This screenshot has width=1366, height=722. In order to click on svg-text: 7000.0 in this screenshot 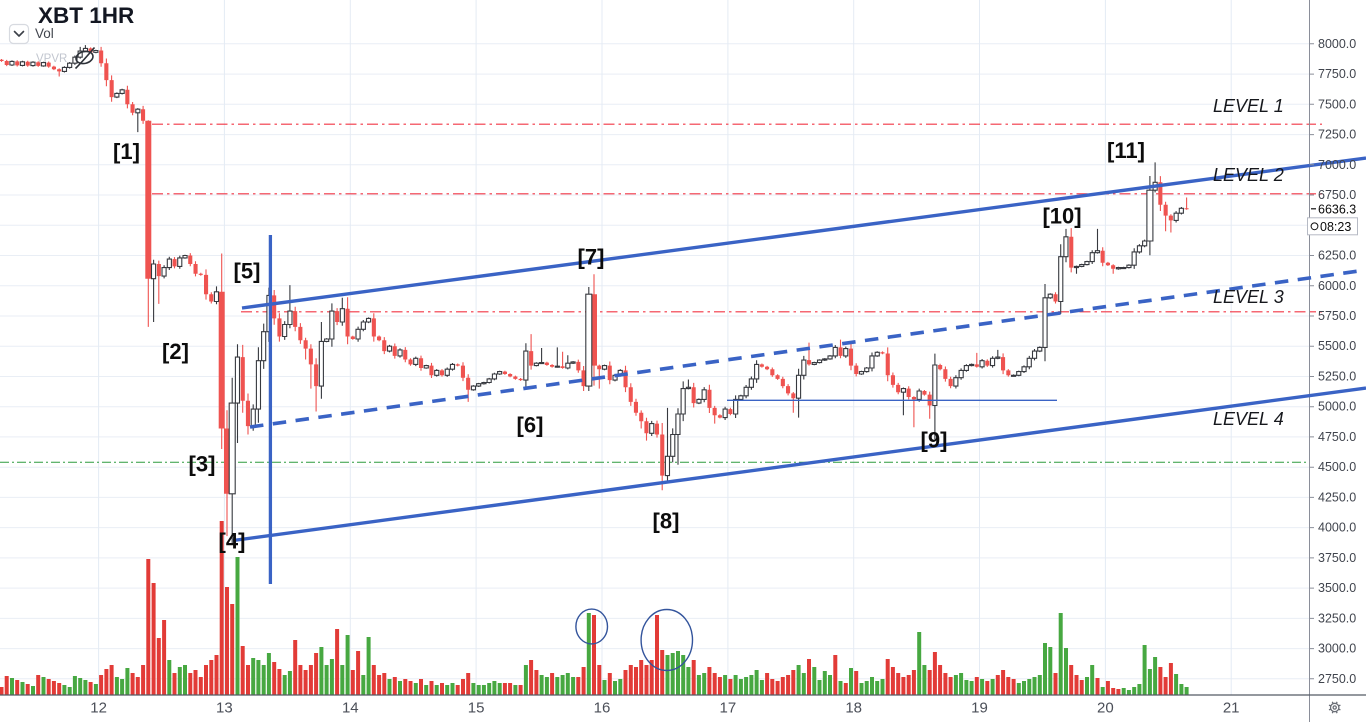, I will do `click(1337, 165)`.